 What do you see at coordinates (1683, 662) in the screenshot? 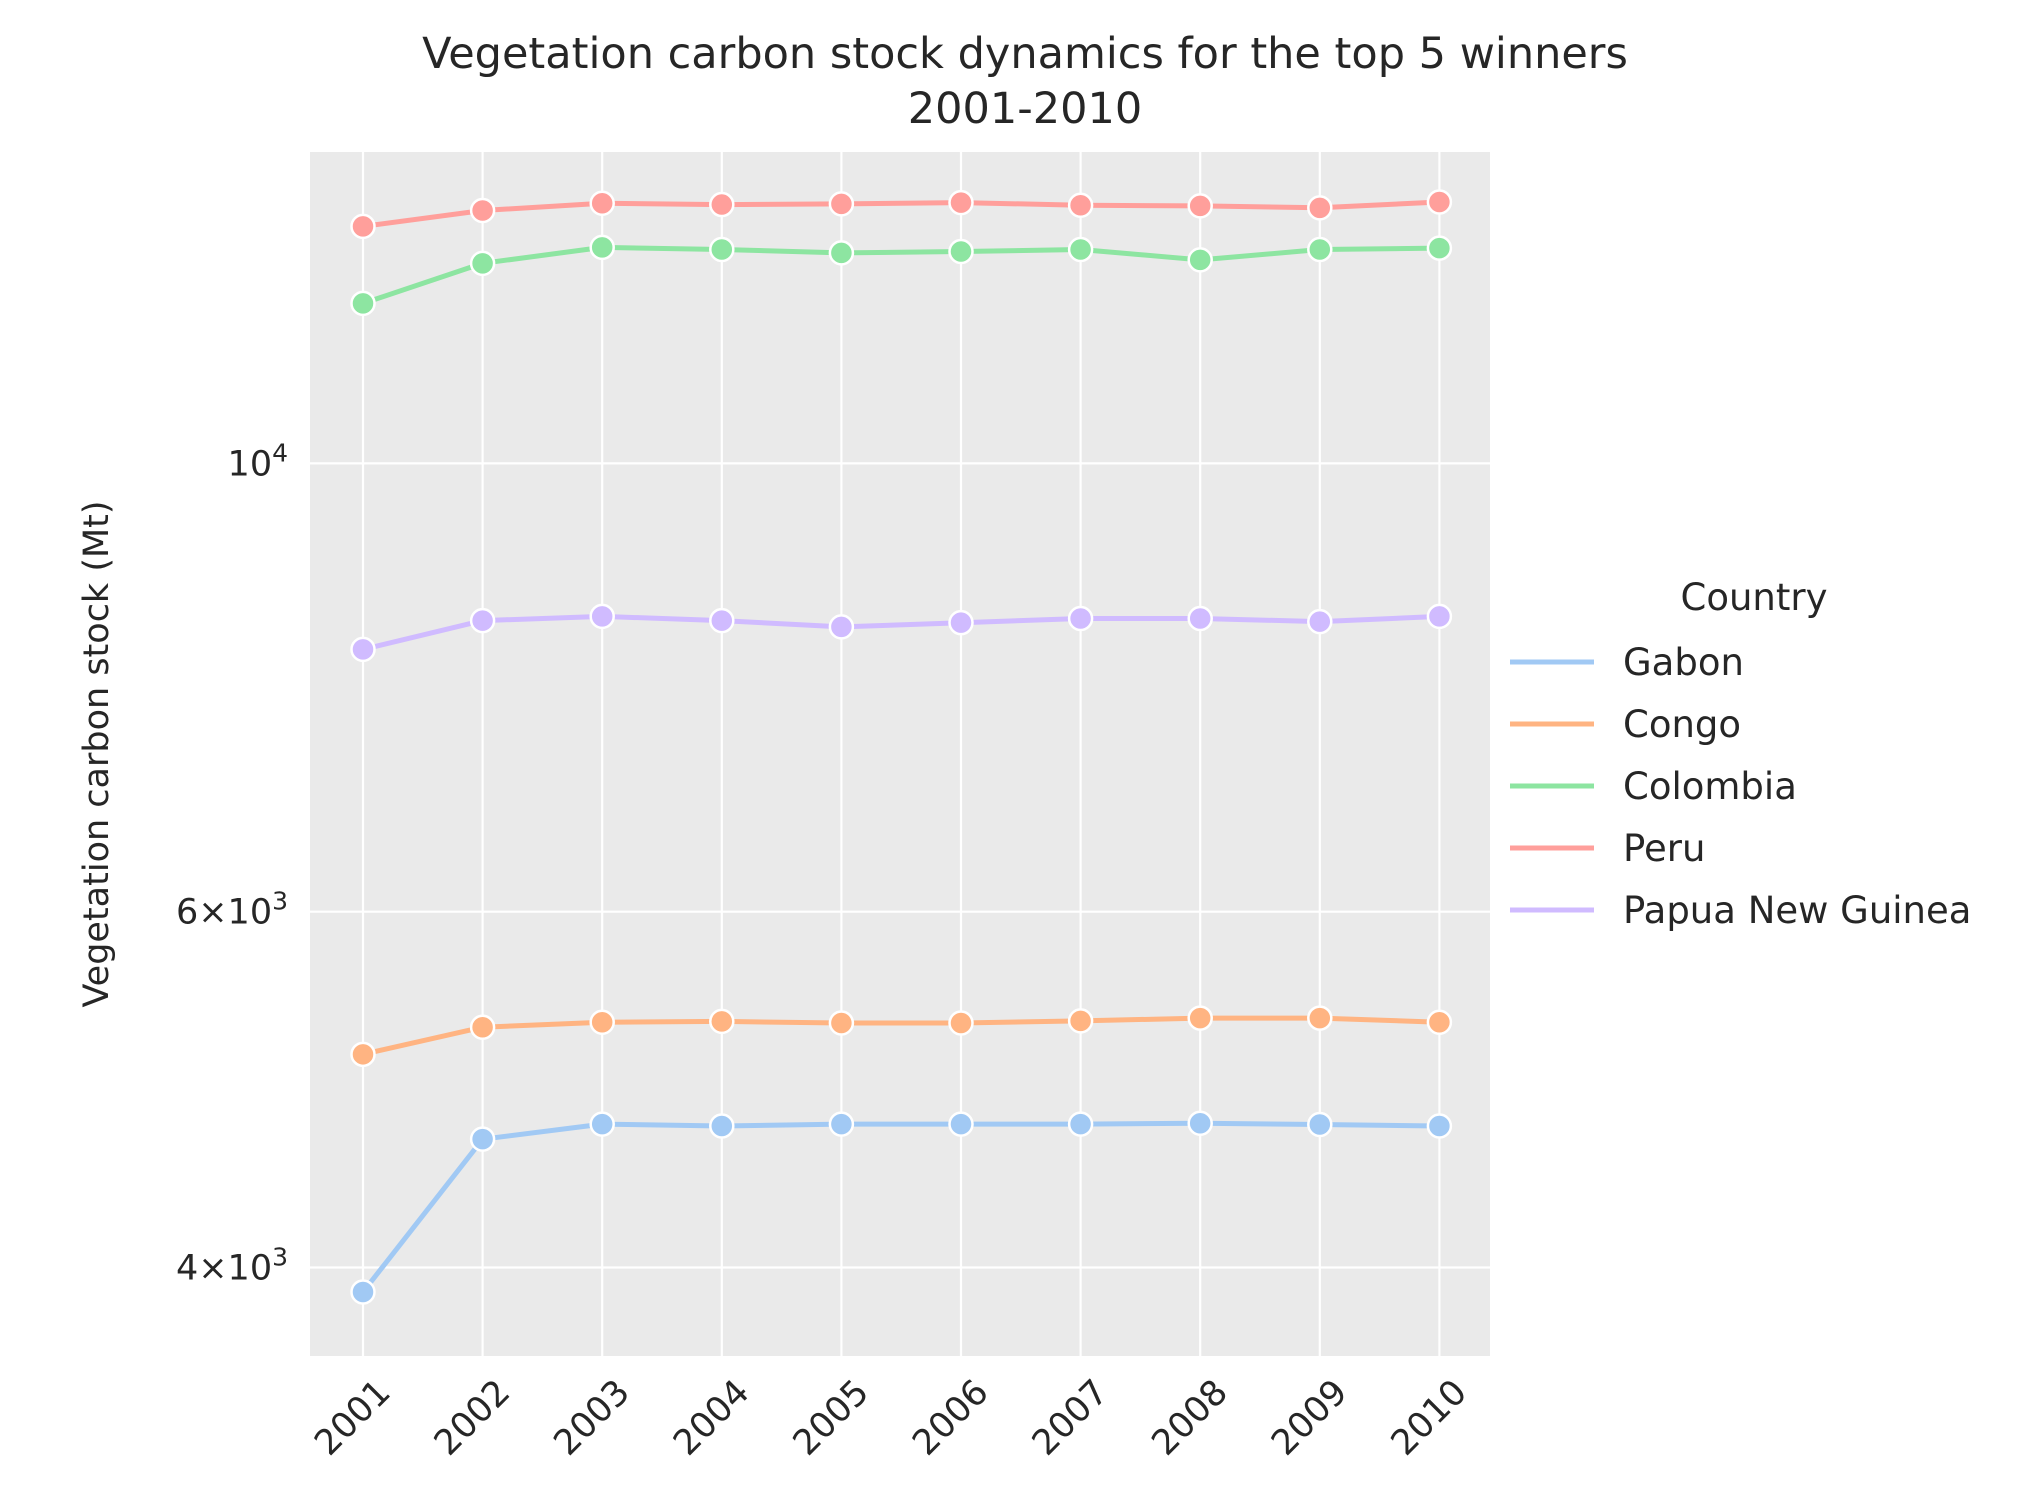
I see `legend-label: Gabon` at bounding box center [1683, 662].